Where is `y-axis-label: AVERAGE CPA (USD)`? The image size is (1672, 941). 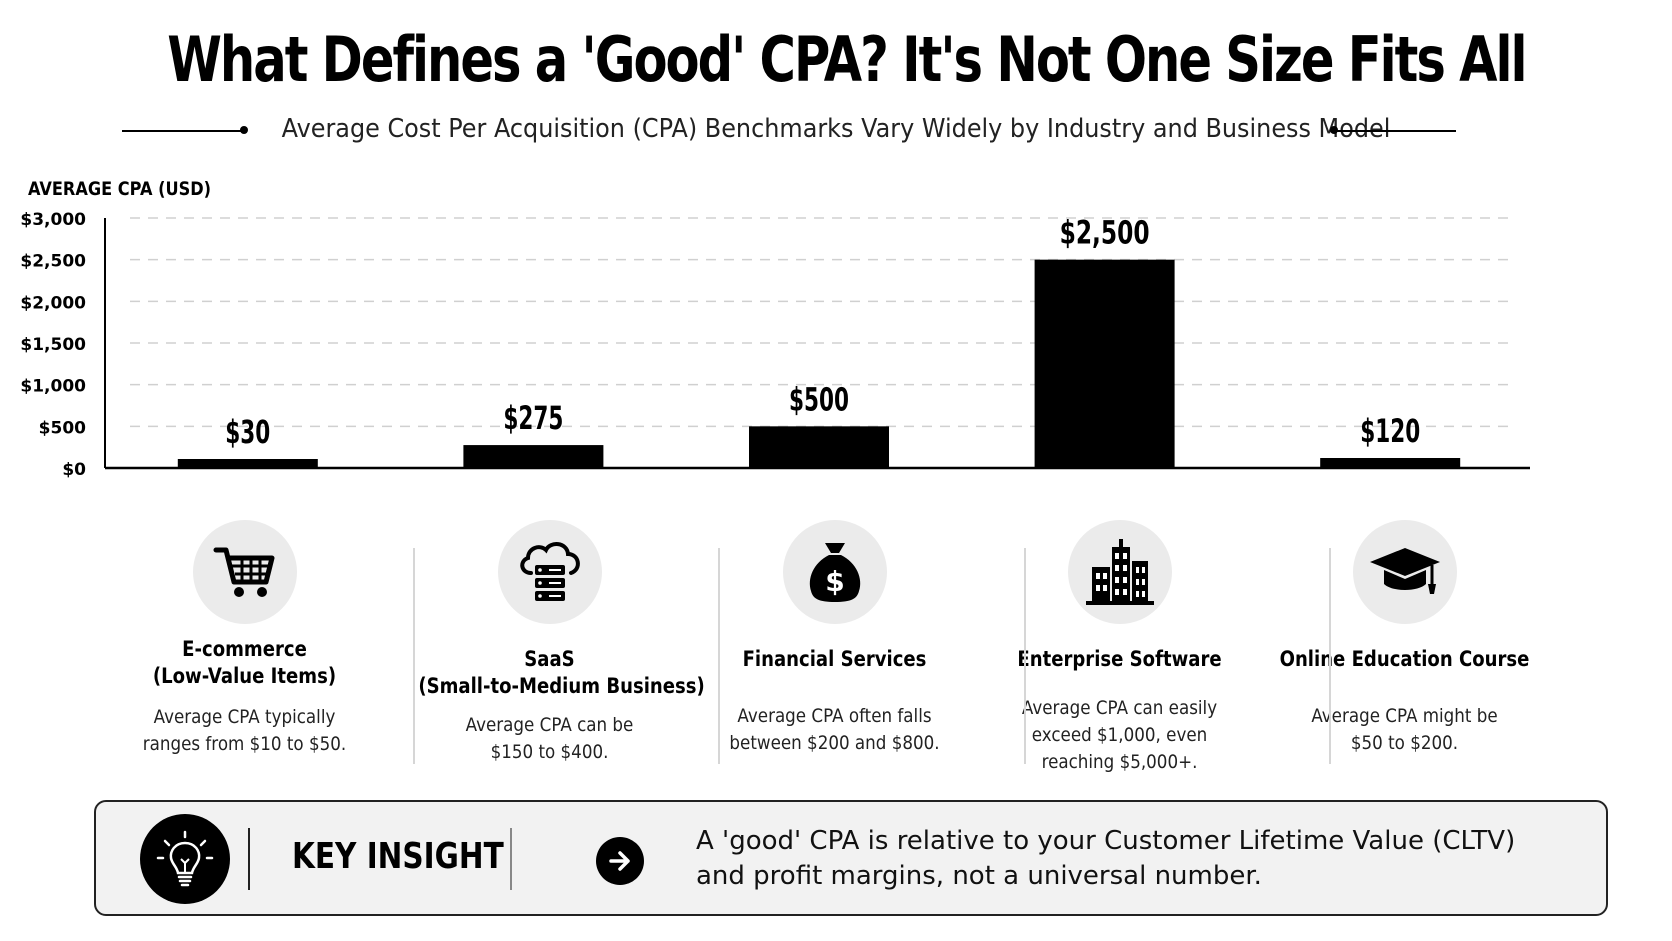 y-axis-label: AVERAGE CPA (USD) is located at coordinates (120, 189).